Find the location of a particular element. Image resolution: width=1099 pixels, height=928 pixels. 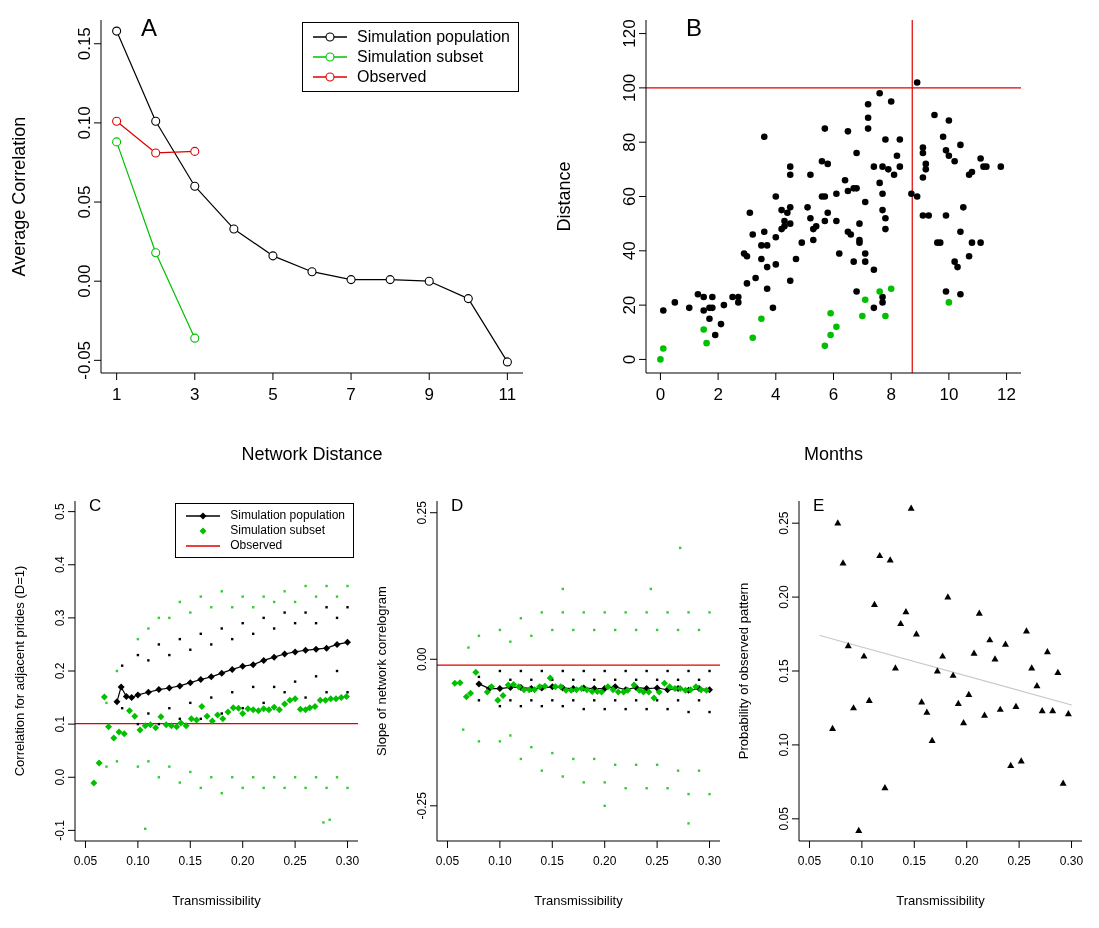

y-tick-label: -0.05 is located at coordinates (84, 360).